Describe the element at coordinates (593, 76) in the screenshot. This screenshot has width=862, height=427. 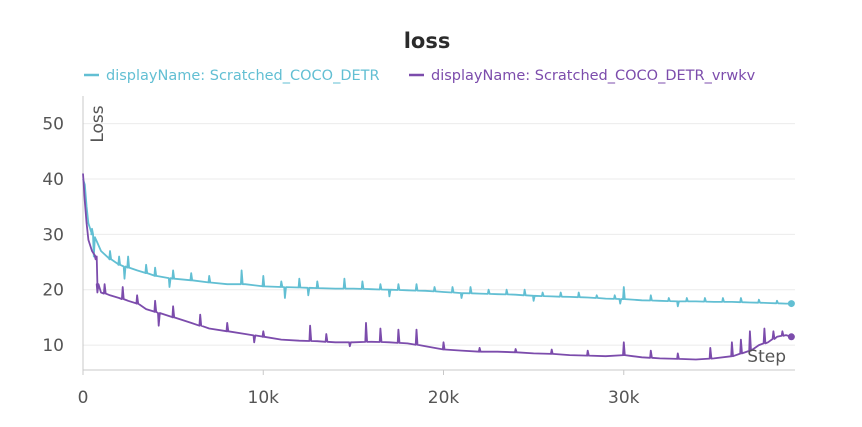
I see `legend-label-series-2: displayName: Scratched_COCO_DETR_vrwkv` at that location.